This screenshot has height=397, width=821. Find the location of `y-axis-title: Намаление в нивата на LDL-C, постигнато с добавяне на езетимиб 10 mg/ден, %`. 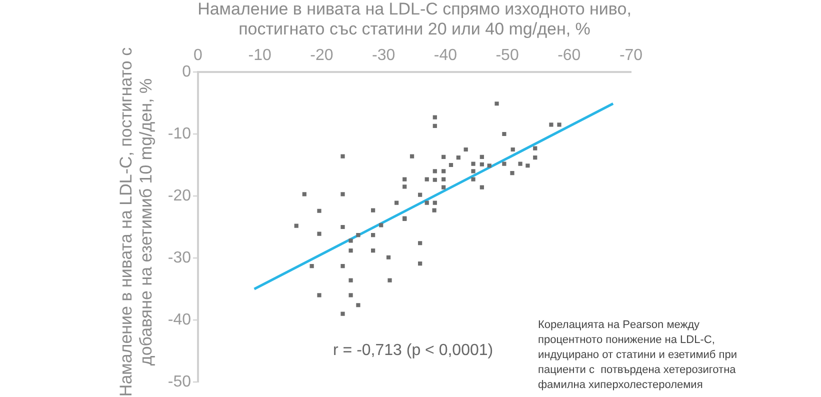

y-axis-title: Намаление в нивата на LDL-C, постигнато с добавяне на езетимиб 10 mg/ден, % is located at coordinates (136, 221).